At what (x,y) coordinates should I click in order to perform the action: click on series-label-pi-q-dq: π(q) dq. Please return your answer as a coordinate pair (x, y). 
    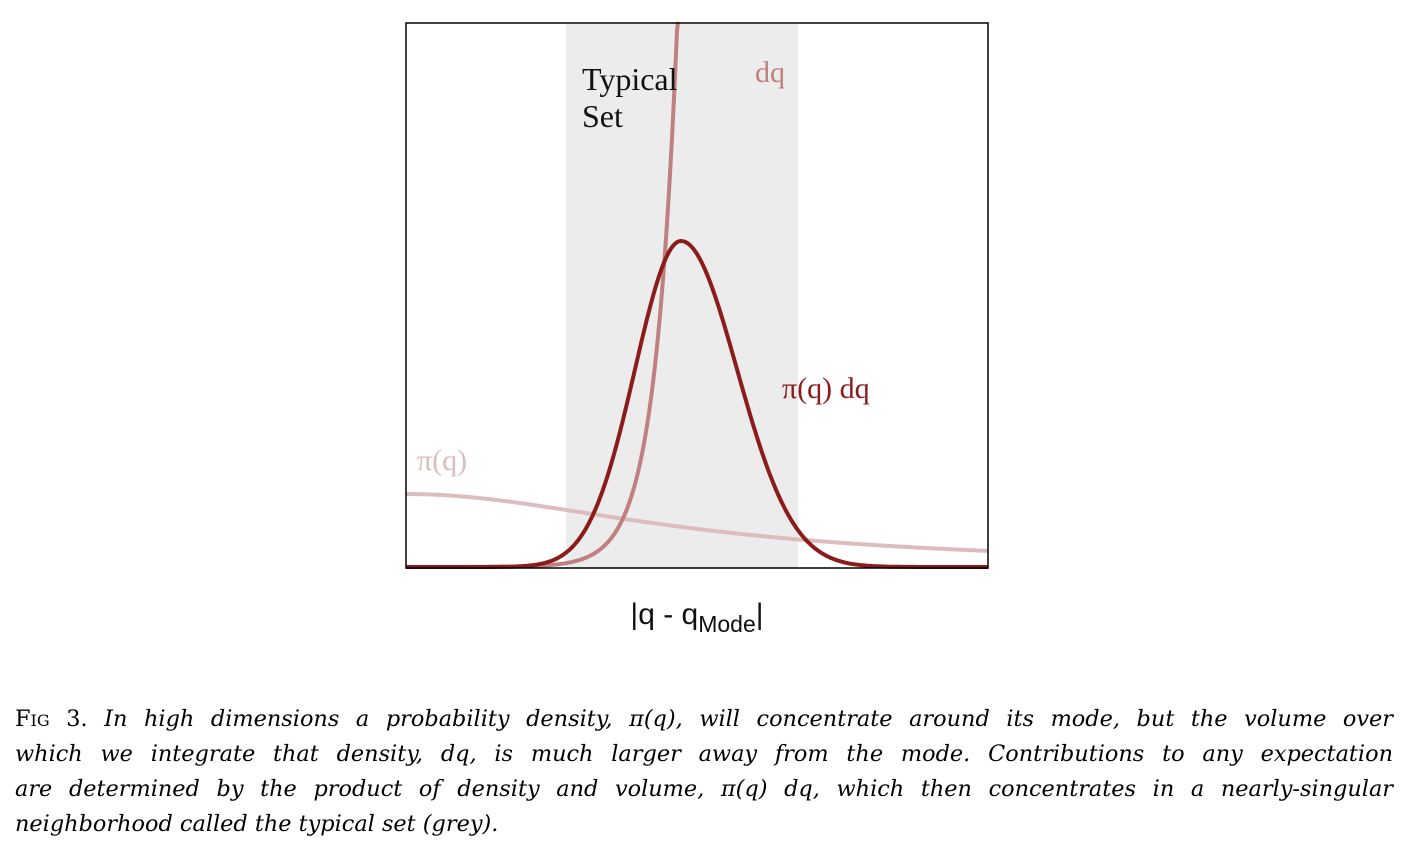
    Looking at the image, I should click on (826, 388).